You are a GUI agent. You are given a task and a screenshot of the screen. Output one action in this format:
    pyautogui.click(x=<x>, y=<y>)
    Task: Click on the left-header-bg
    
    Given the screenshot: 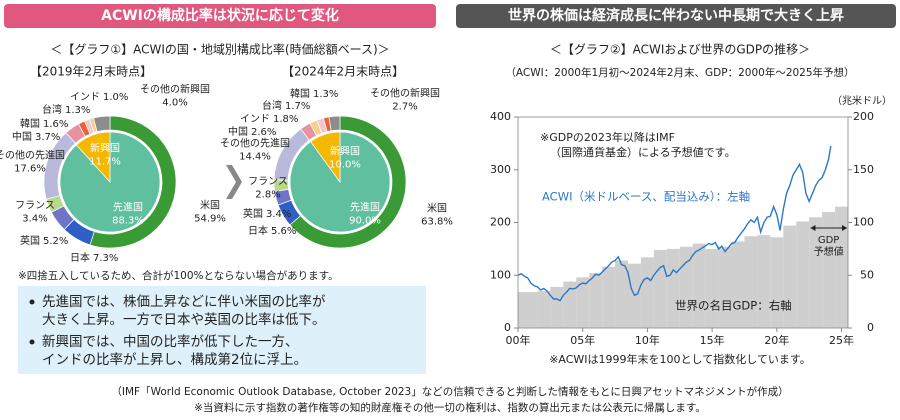 What is the action you would take?
    pyautogui.click(x=220, y=16)
    